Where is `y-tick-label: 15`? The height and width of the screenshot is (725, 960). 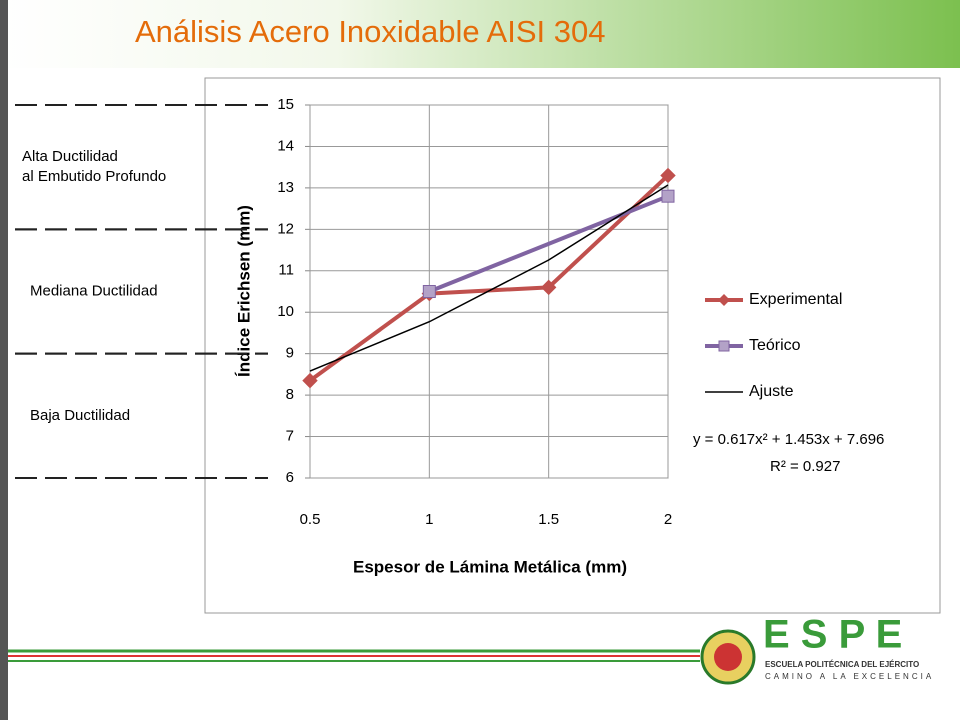 y-tick-label: 15 is located at coordinates (285, 104).